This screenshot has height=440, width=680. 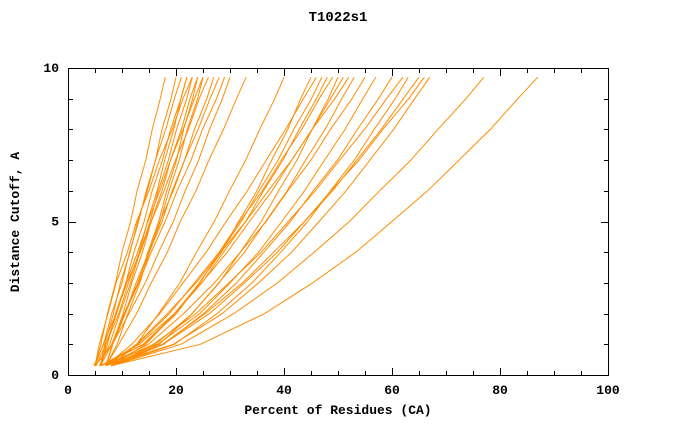 What do you see at coordinates (51, 68) in the screenshot?
I see `y-tick-label: 10` at bounding box center [51, 68].